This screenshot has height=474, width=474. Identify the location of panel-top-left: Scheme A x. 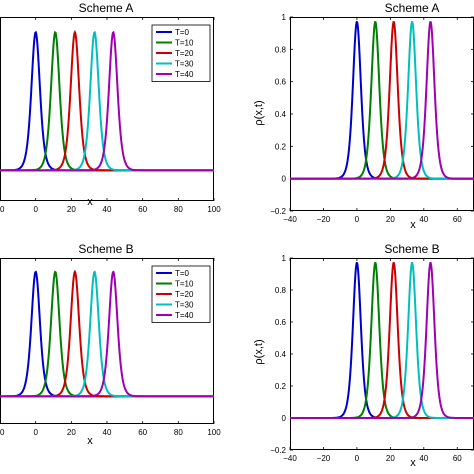
(106, 104).